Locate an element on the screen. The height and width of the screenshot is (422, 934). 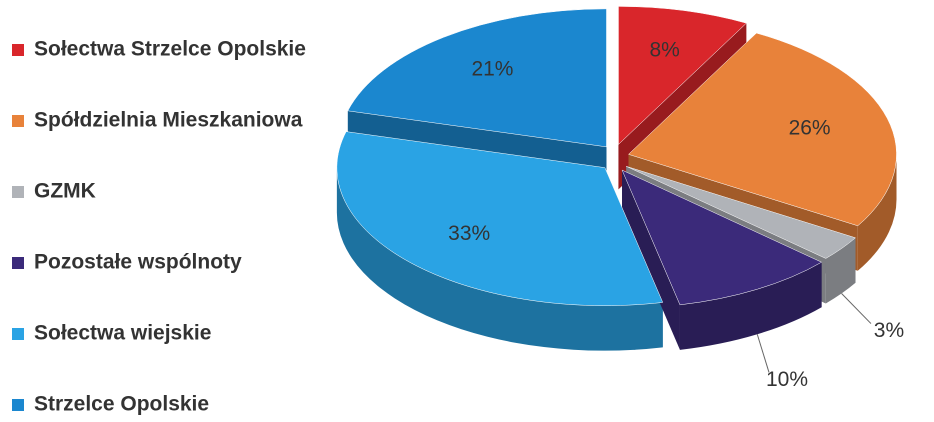
data-label: 26% is located at coordinates (810, 128).